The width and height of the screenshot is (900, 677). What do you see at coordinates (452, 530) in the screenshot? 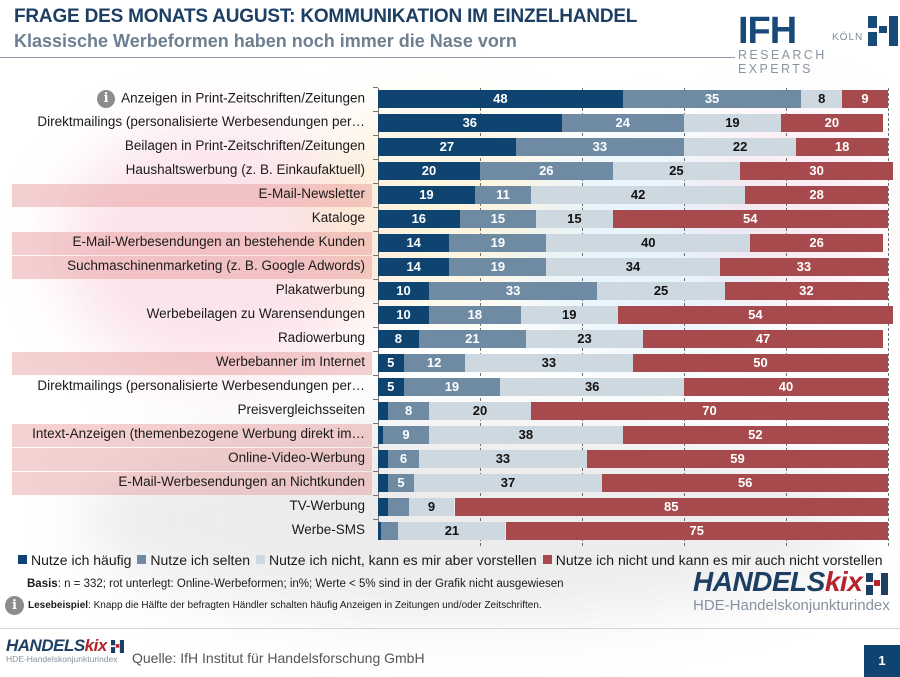
I see `data-label: 21` at bounding box center [452, 530].